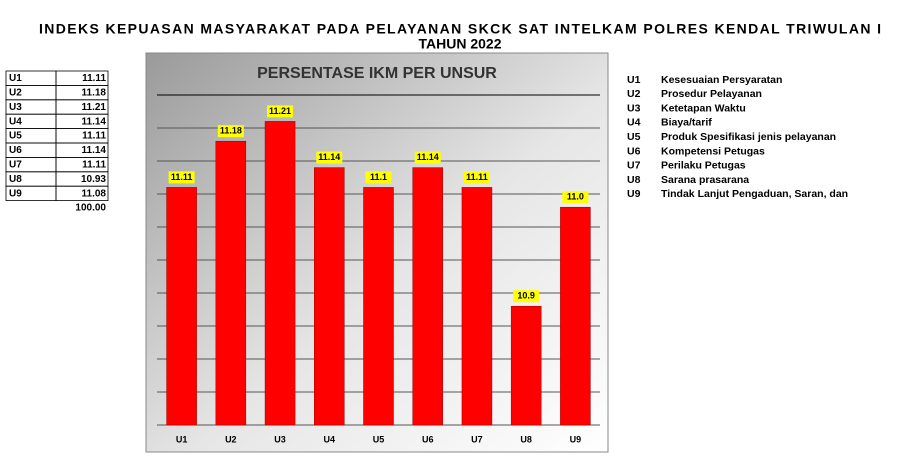 The height and width of the screenshot is (466, 897). Describe the element at coordinates (15, 78) in the screenshot. I see `table-code: U1` at that location.